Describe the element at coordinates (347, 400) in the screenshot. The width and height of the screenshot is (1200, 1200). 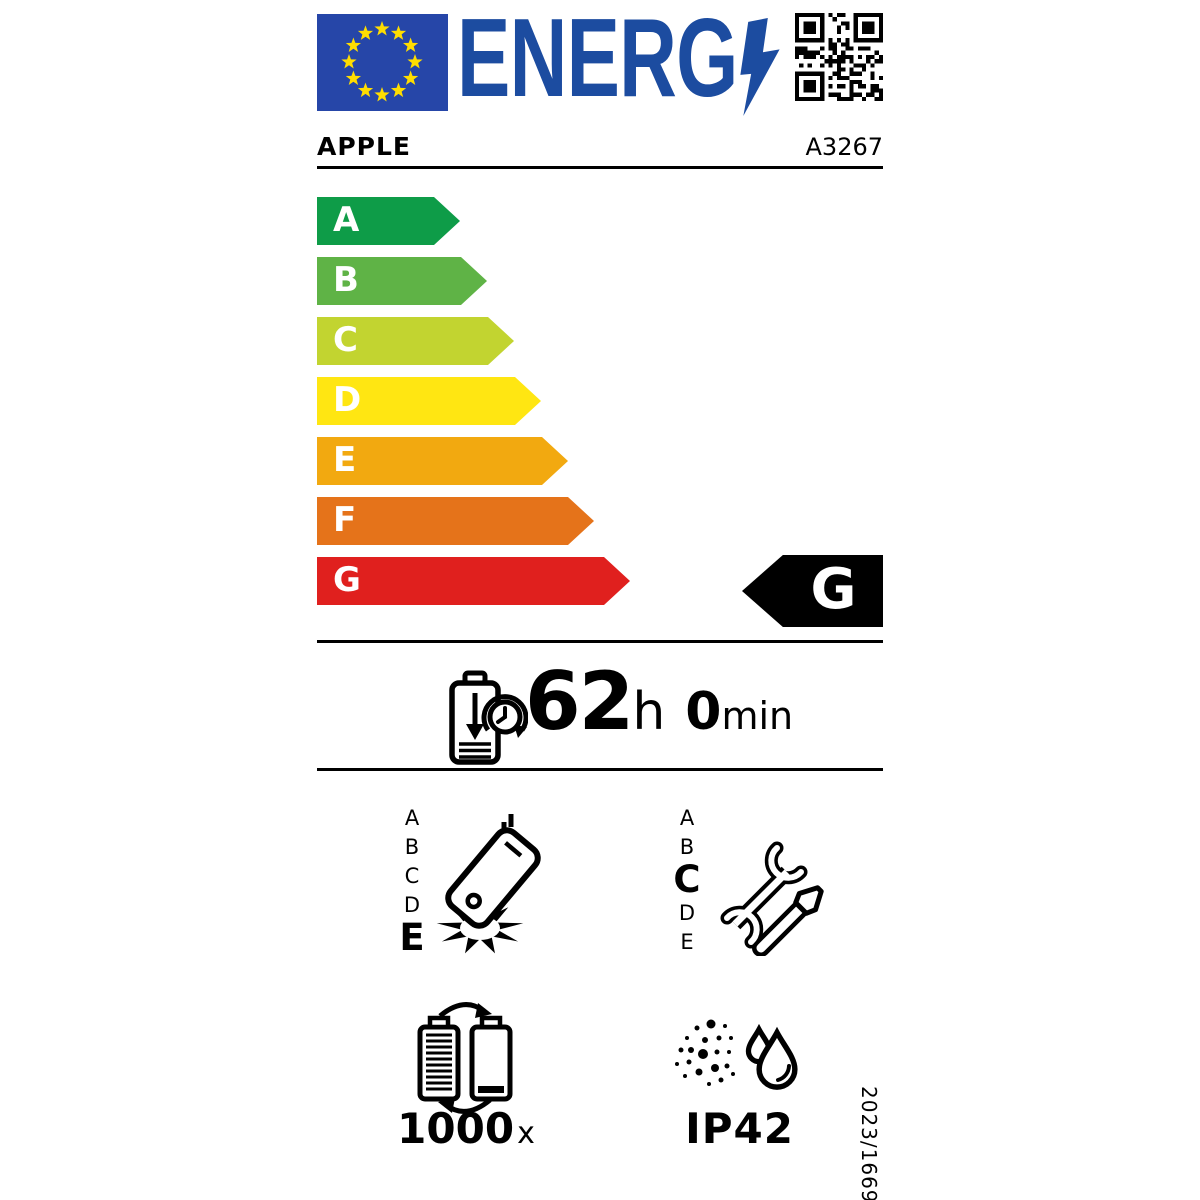
I see `class-arrow-letter: D` at that location.